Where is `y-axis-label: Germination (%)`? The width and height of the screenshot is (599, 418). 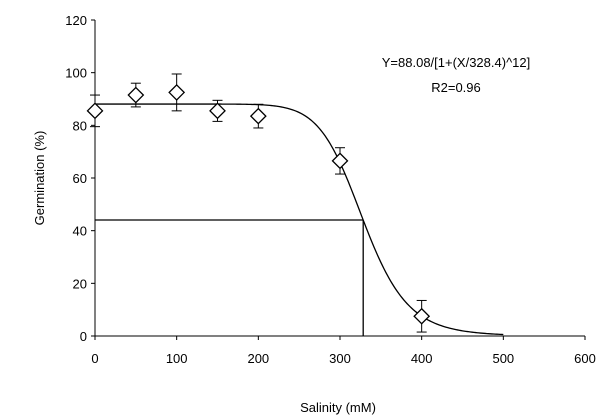 y-axis-label: Germination (%) is located at coordinates (39, 178).